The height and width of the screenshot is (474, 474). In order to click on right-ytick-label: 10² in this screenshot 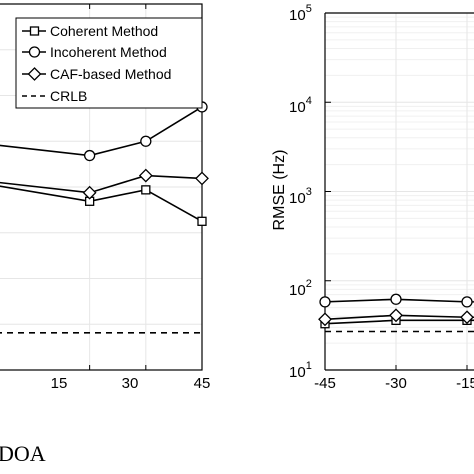, I will do `click(300, 288)`.